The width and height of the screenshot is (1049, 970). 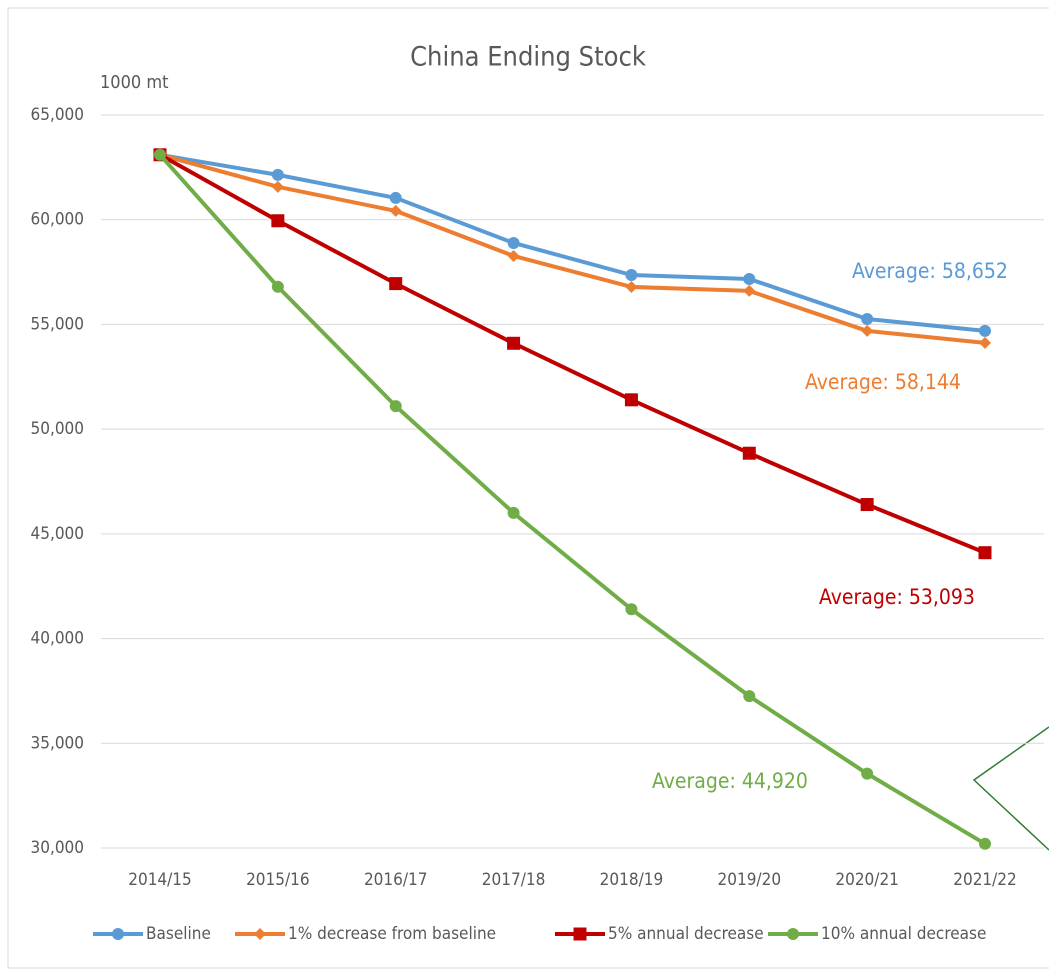 I want to click on legend-label: 5% annual decrease, so click(x=686, y=934).